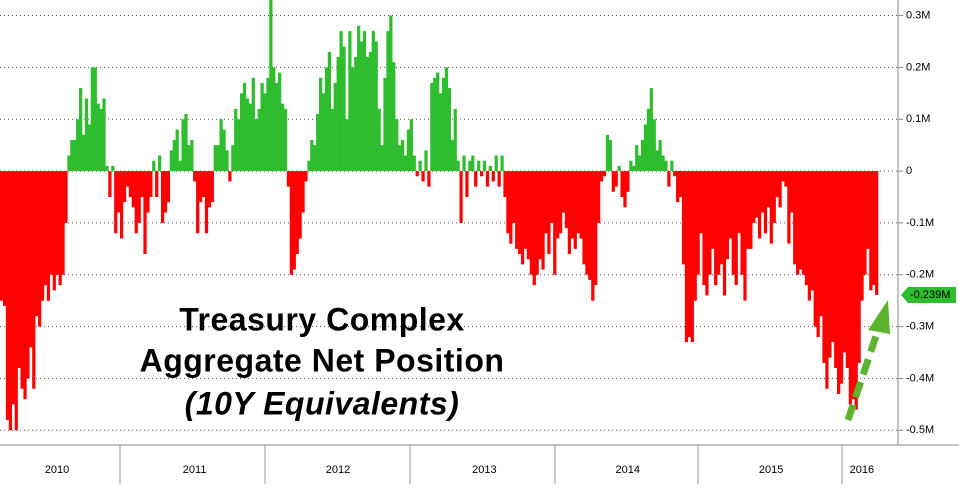 The height and width of the screenshot is (496, 959). What do you see at coordinates (628, 470) in the screenshot?
I see `x-tick-label: 2014` at bounding box center [628, 470].